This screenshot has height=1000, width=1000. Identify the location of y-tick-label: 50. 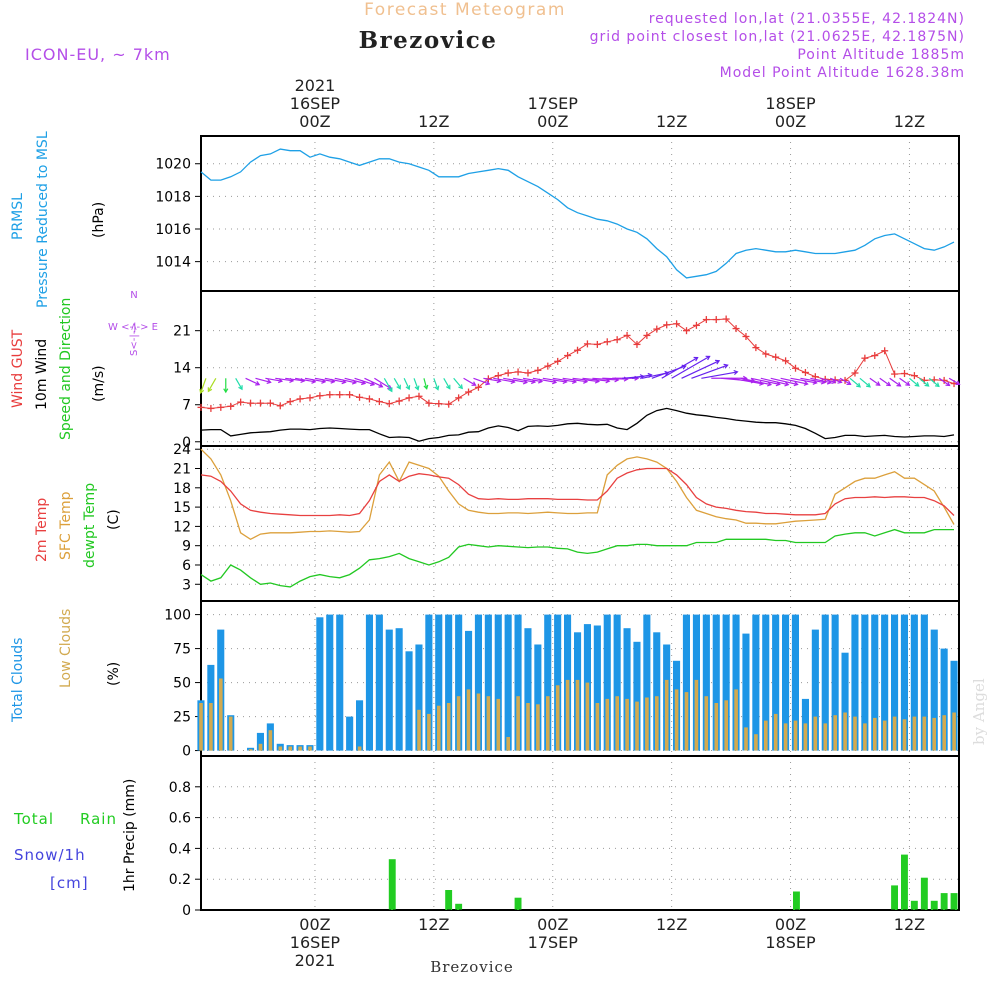
(182, 684).